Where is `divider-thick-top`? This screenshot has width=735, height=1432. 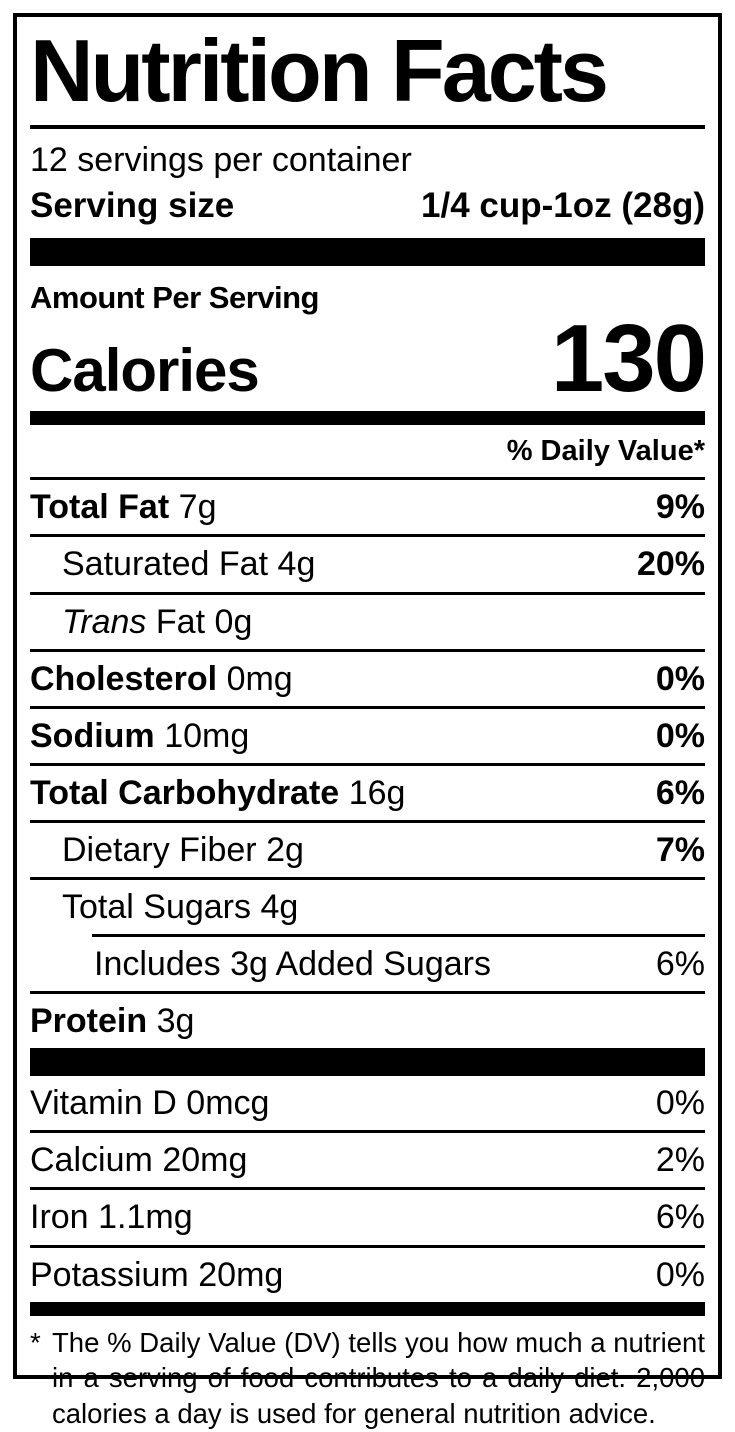 divider-thick-top is located at coordinates (367, 252).